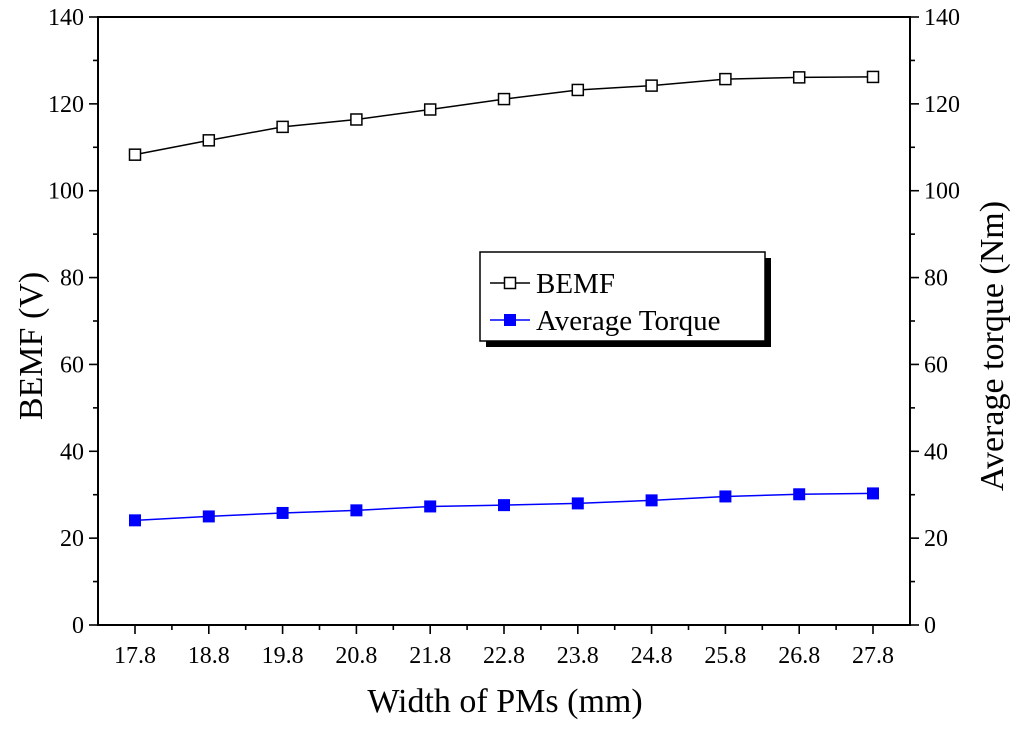  I want to click on right-y-tick-label: 40, so click(936, 452).